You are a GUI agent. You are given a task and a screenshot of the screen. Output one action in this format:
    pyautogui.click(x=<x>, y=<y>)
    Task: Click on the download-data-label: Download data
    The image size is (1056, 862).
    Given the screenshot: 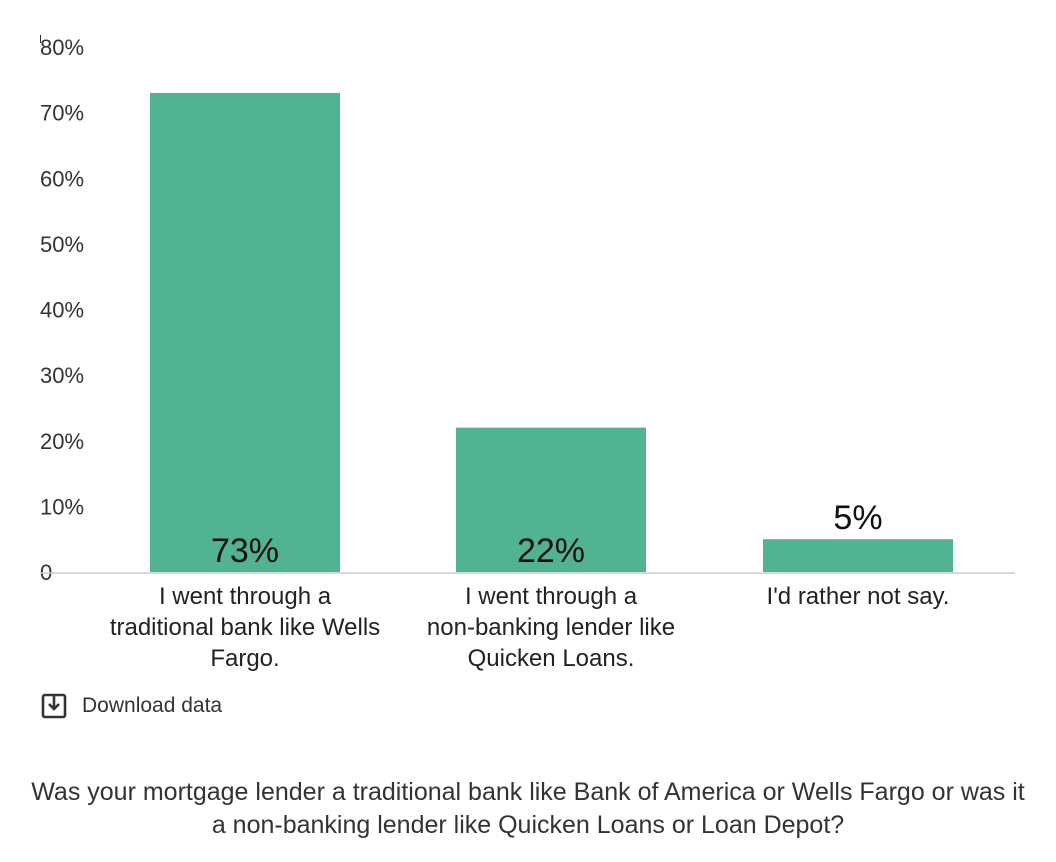 What is the action you would take?
    pyautogui.click(x=152, y=705)
    